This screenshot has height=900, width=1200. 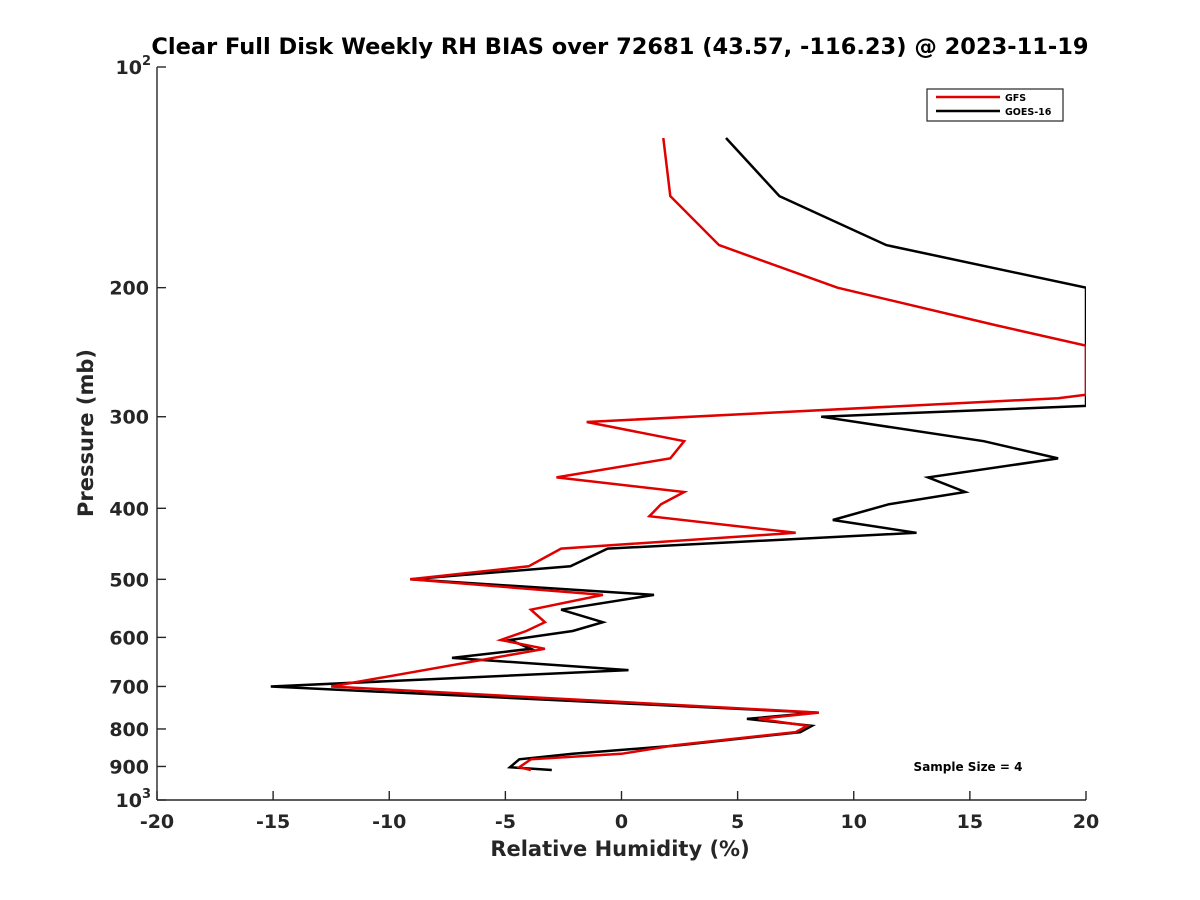 I want to click on y-tick-label: 600, so click(x=129, y=638).